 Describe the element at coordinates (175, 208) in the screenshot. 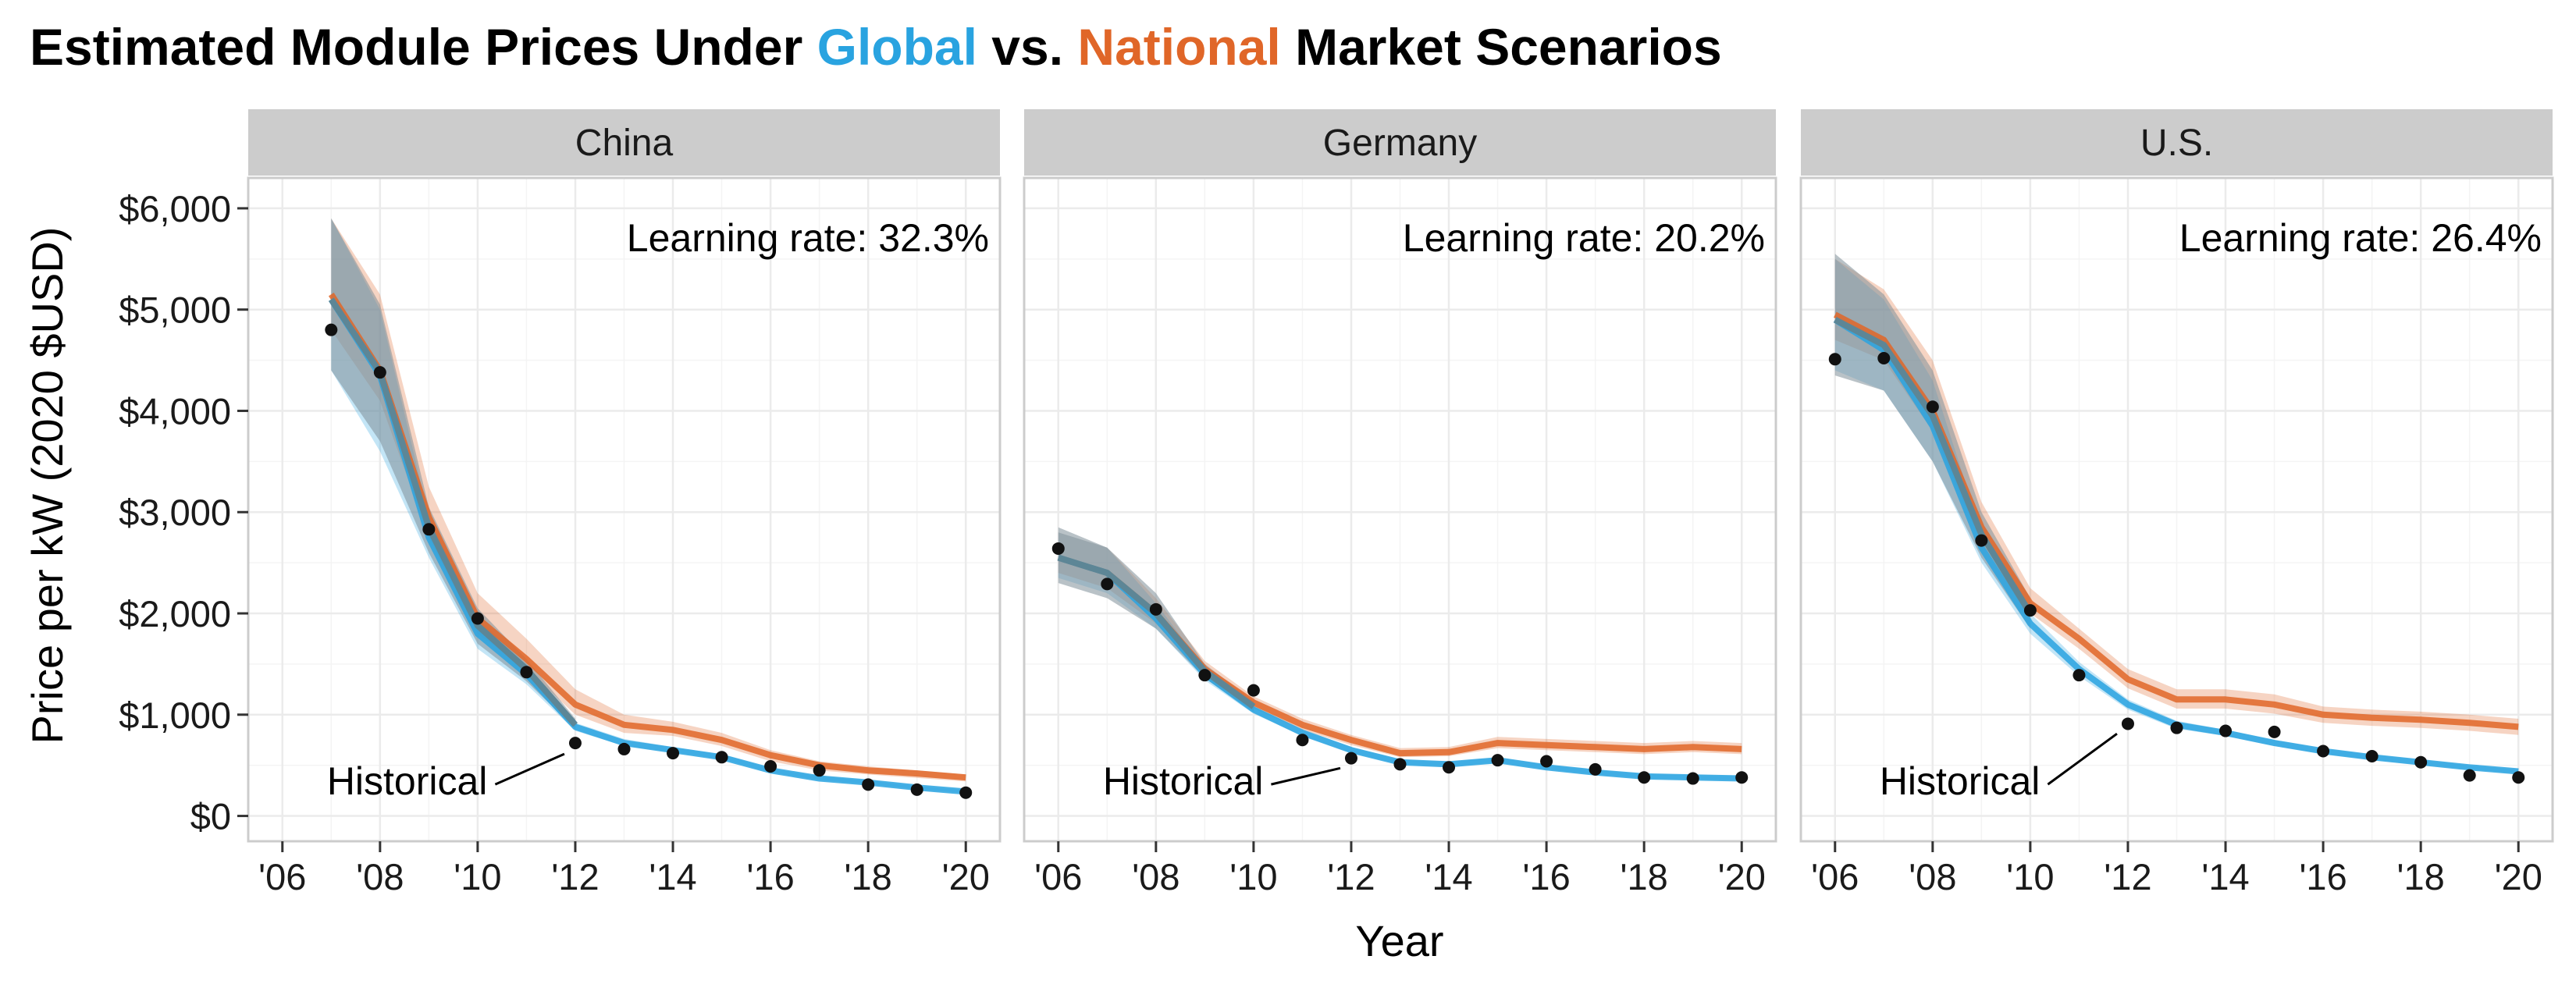

I see `y-tick-label: $6,000` at that location.